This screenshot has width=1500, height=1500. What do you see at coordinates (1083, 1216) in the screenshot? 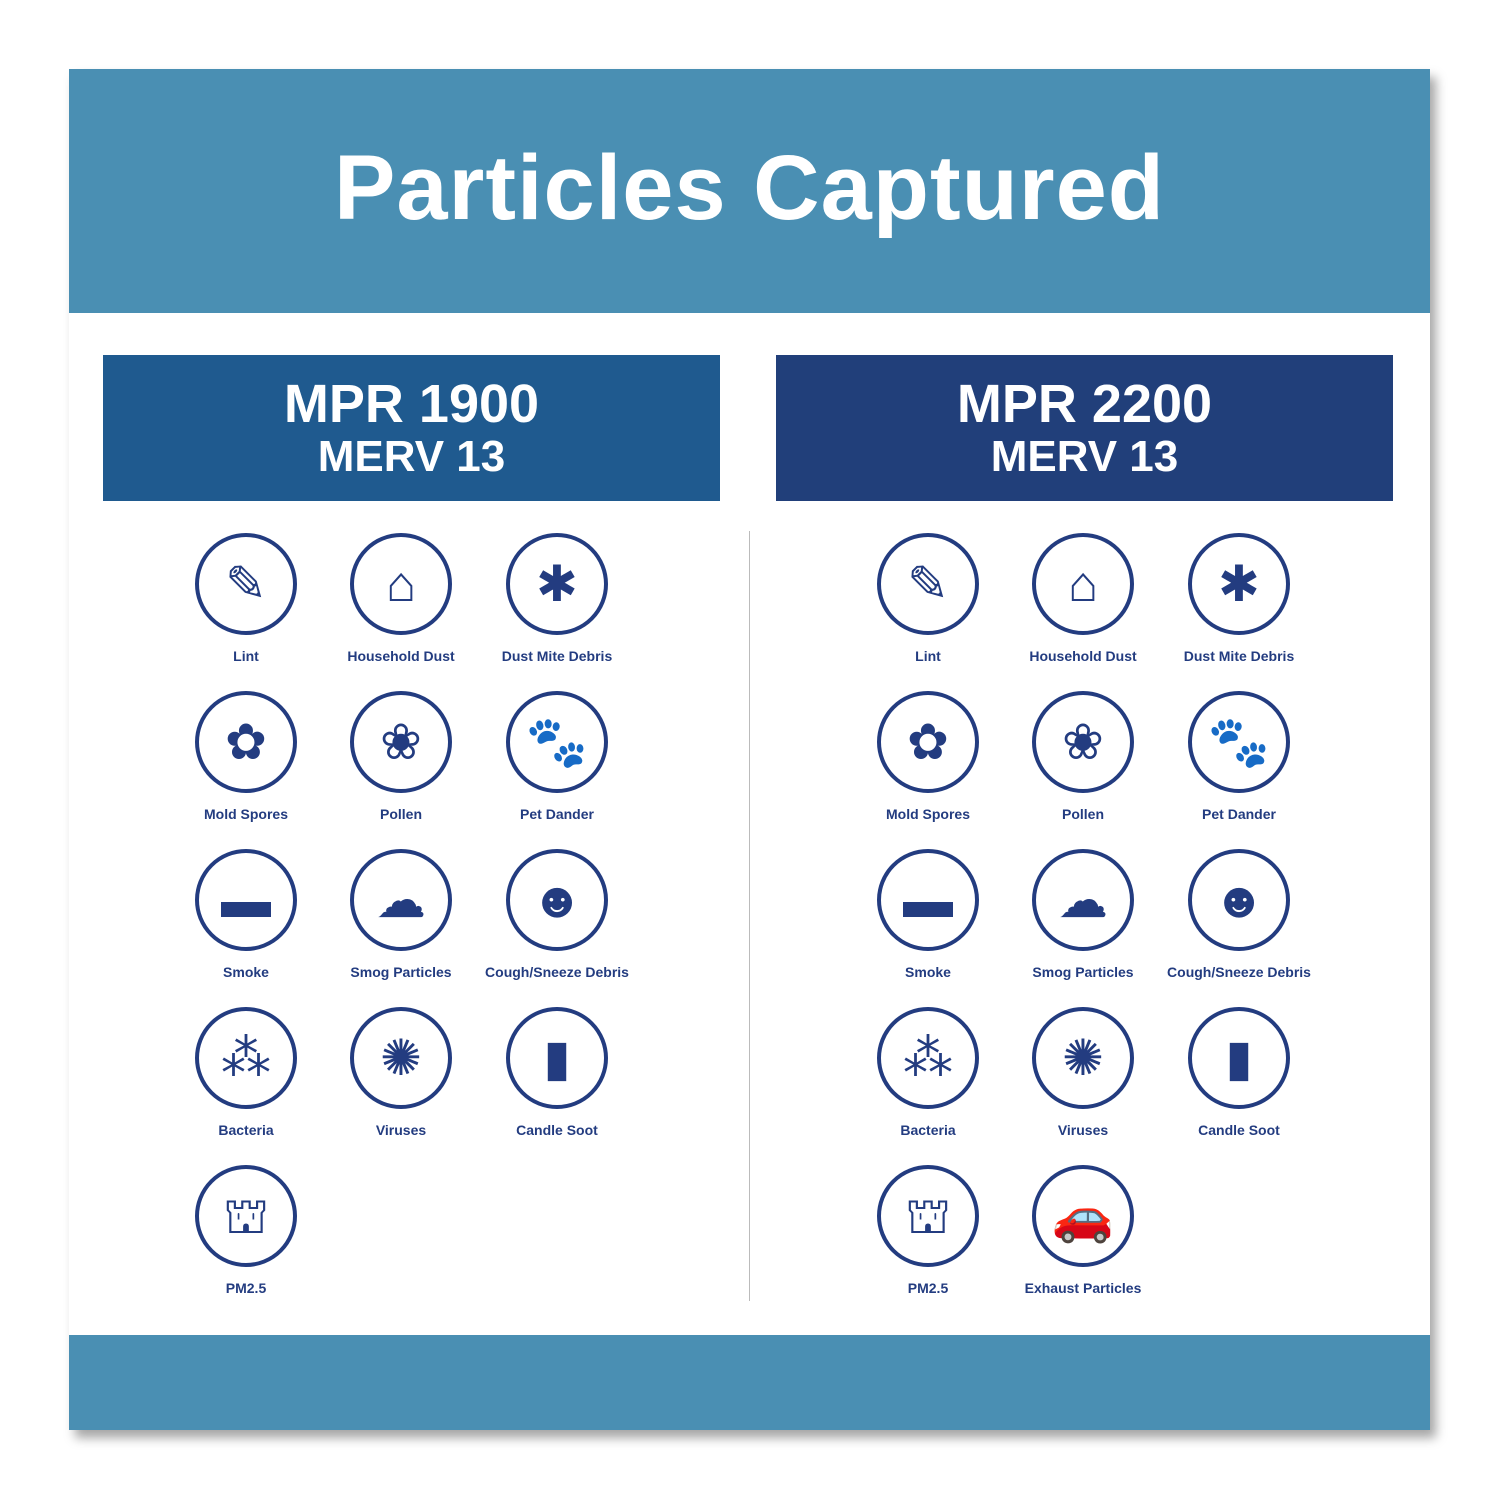
I see `car-exhaust-icon: 🚗` at bounding box center [1083, 1216].